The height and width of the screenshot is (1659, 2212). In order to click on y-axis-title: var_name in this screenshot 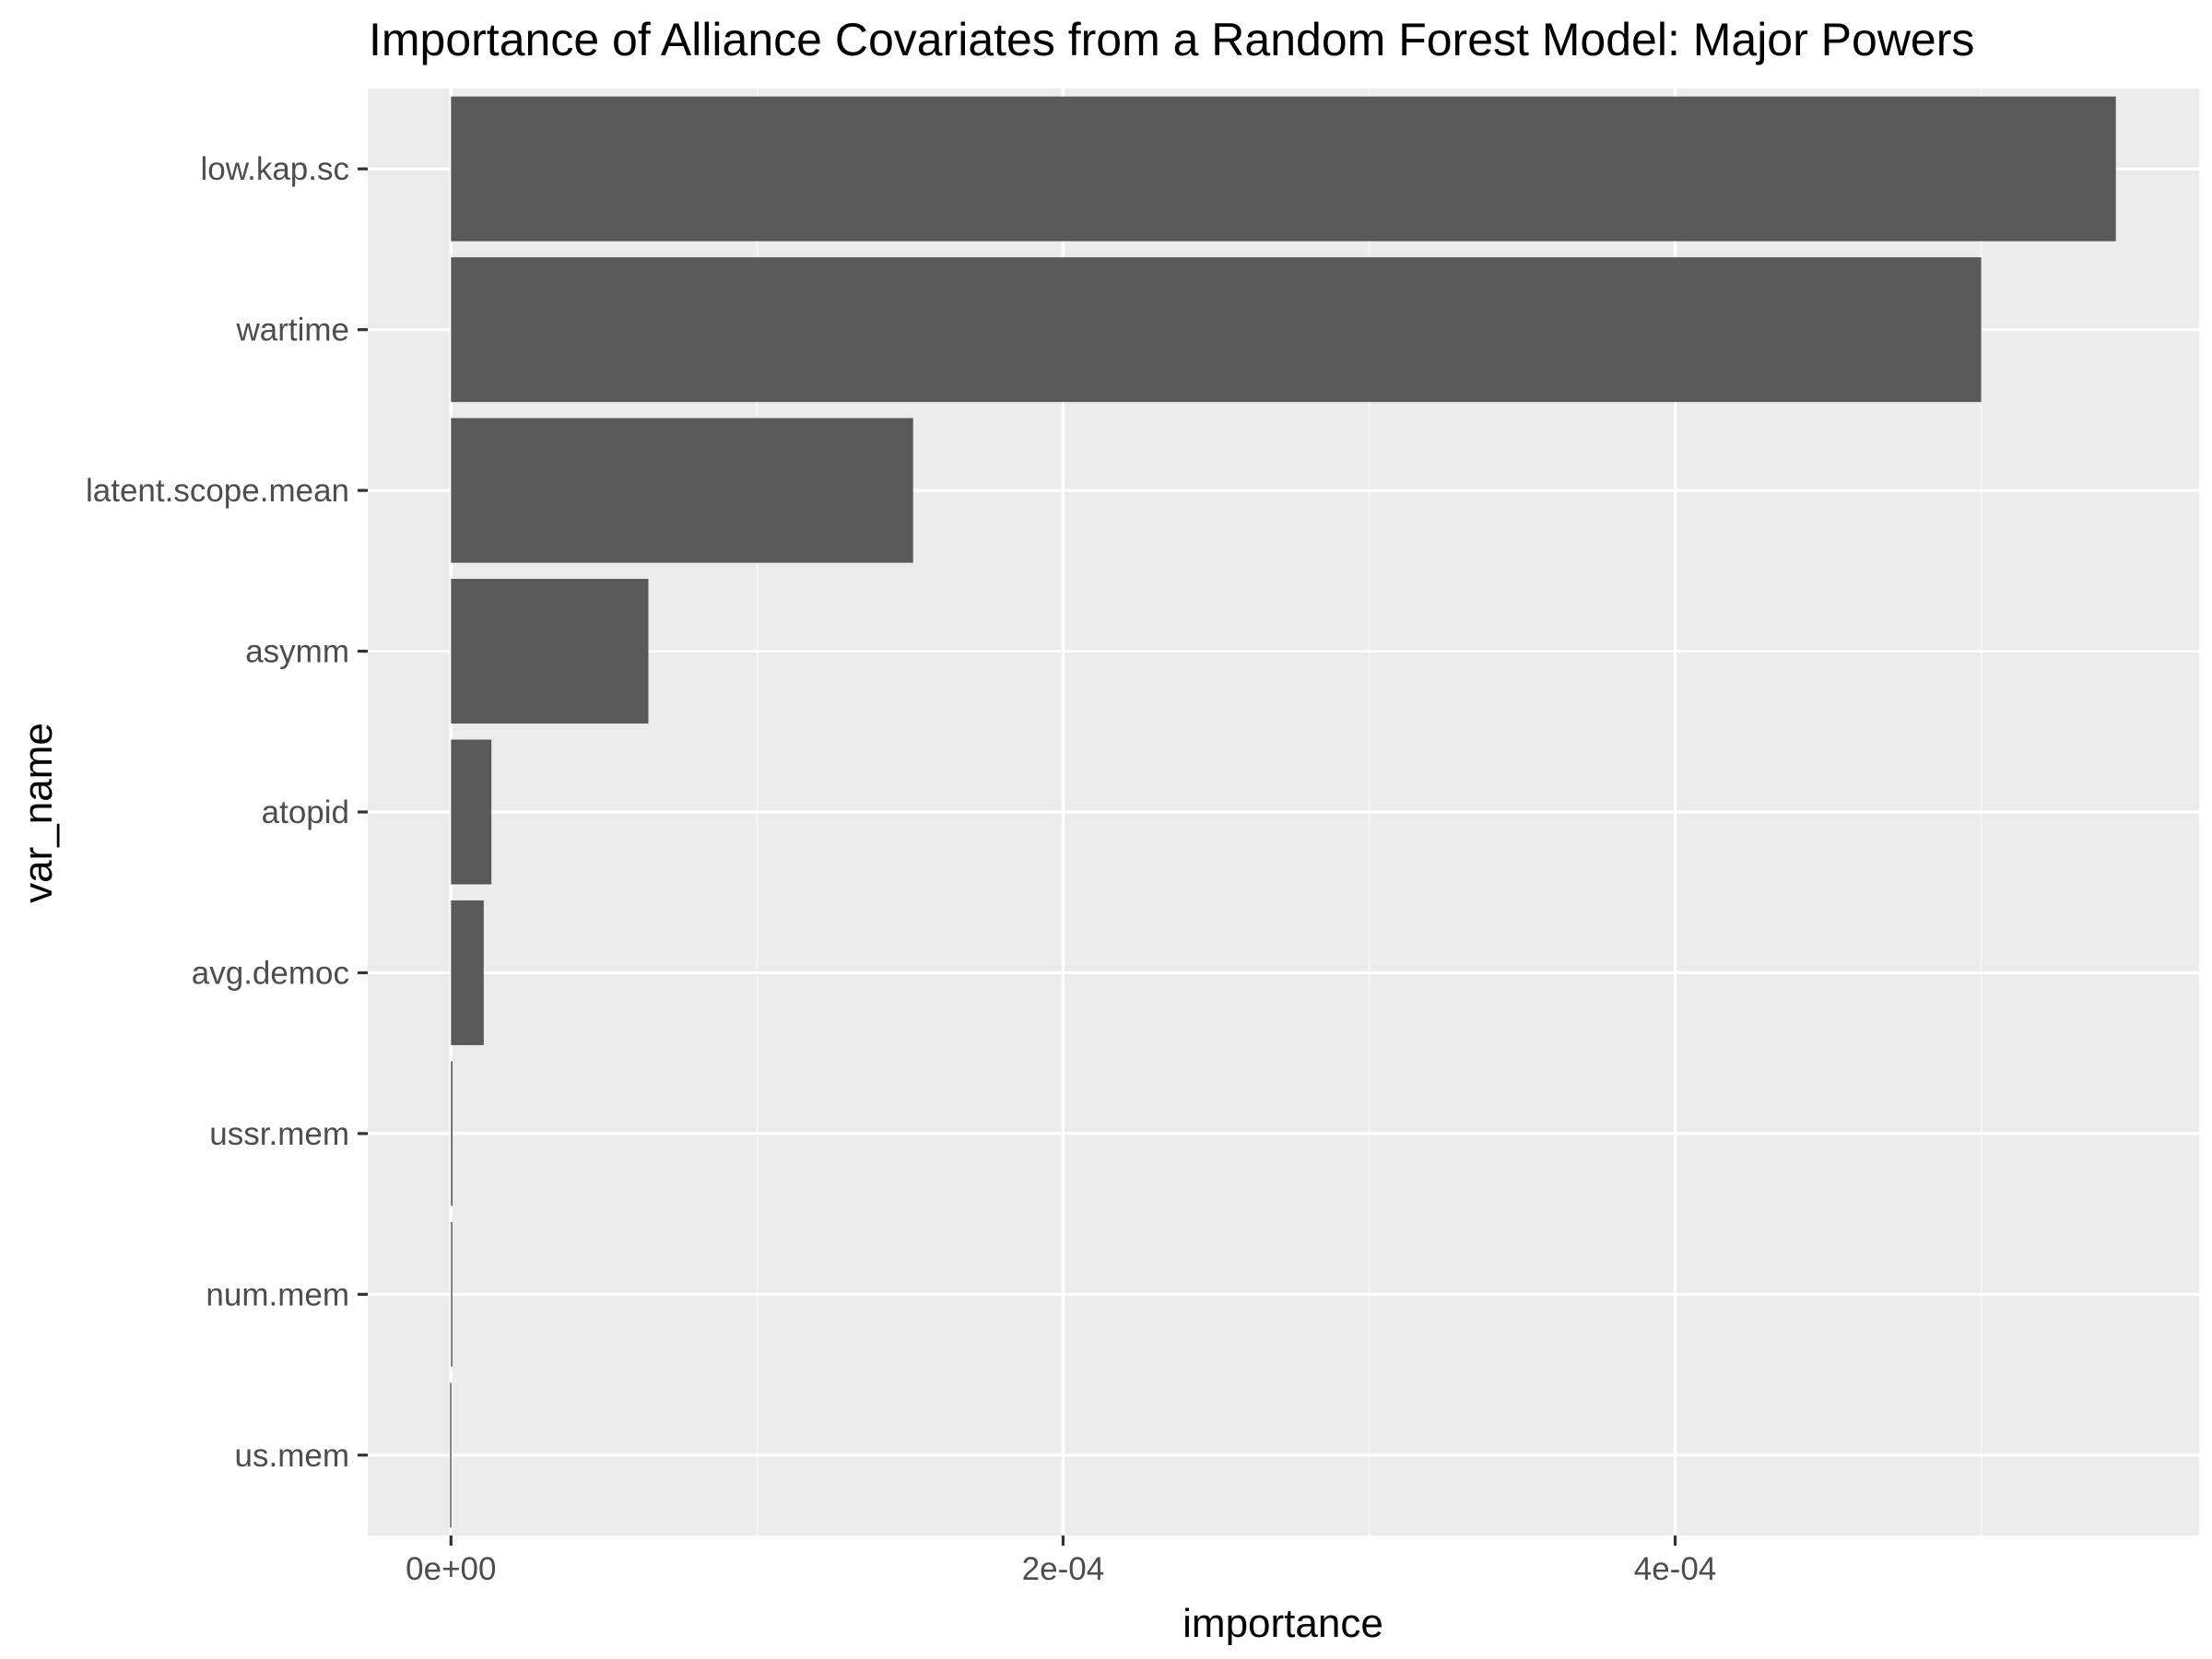, I will do `click(38, 813)`.